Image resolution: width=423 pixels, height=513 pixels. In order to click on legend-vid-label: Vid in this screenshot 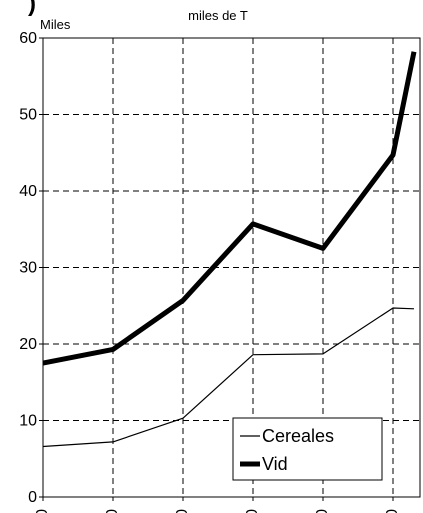, I will do `click(275, 464)`.